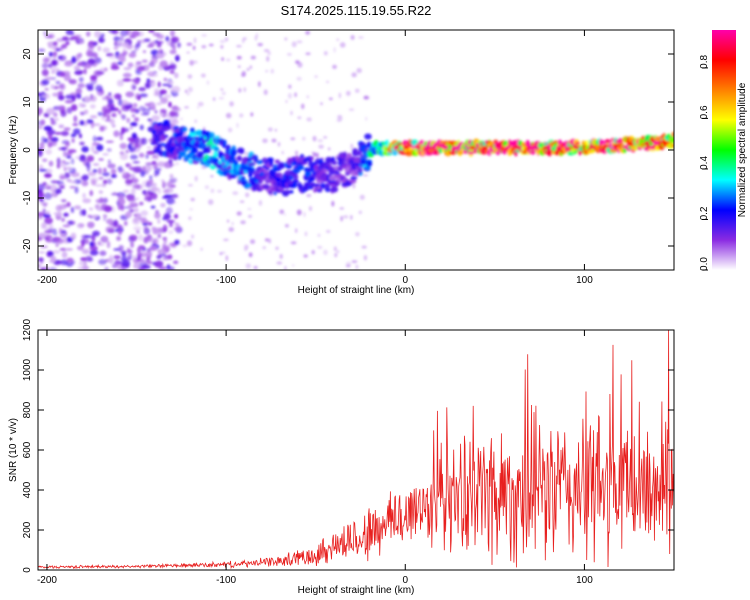 Image resolution: width=750 pixels, height=600 pixels. Describe the element at coordinates (226, 580) in the screenshot. I see `snr-x-tick-label: -100` at that location.